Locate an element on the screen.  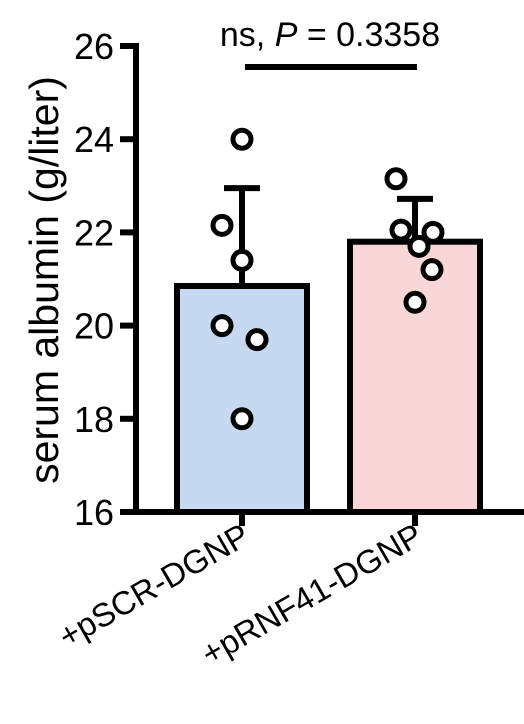
y-tick-label: 26 is located at coordinates (94, 46).